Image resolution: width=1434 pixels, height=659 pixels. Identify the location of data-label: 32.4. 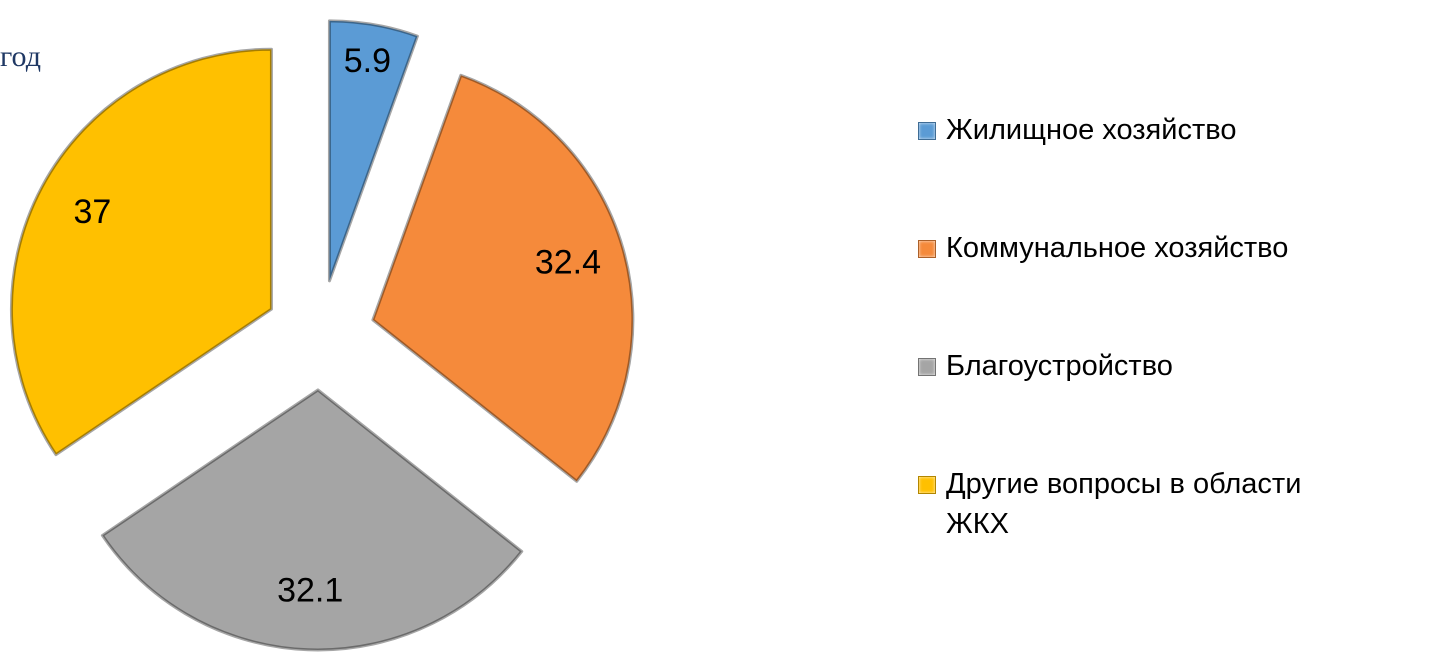
(568, 262).